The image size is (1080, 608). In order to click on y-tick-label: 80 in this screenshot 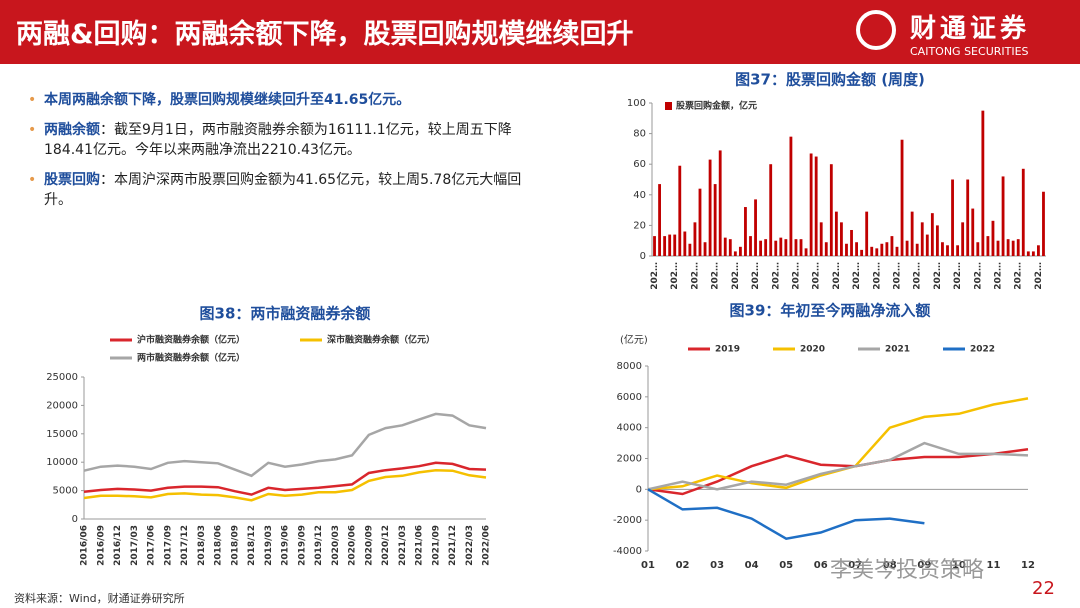, I will do `click(639, 134)`.